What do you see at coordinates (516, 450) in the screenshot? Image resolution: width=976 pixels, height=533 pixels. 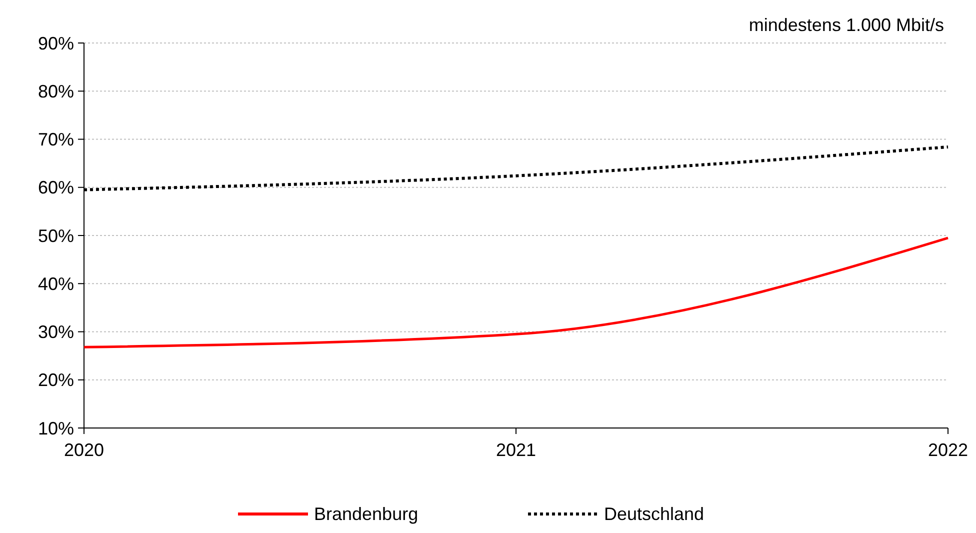 I see `x-tick-label: 2021` at bounding box center [516, 450].